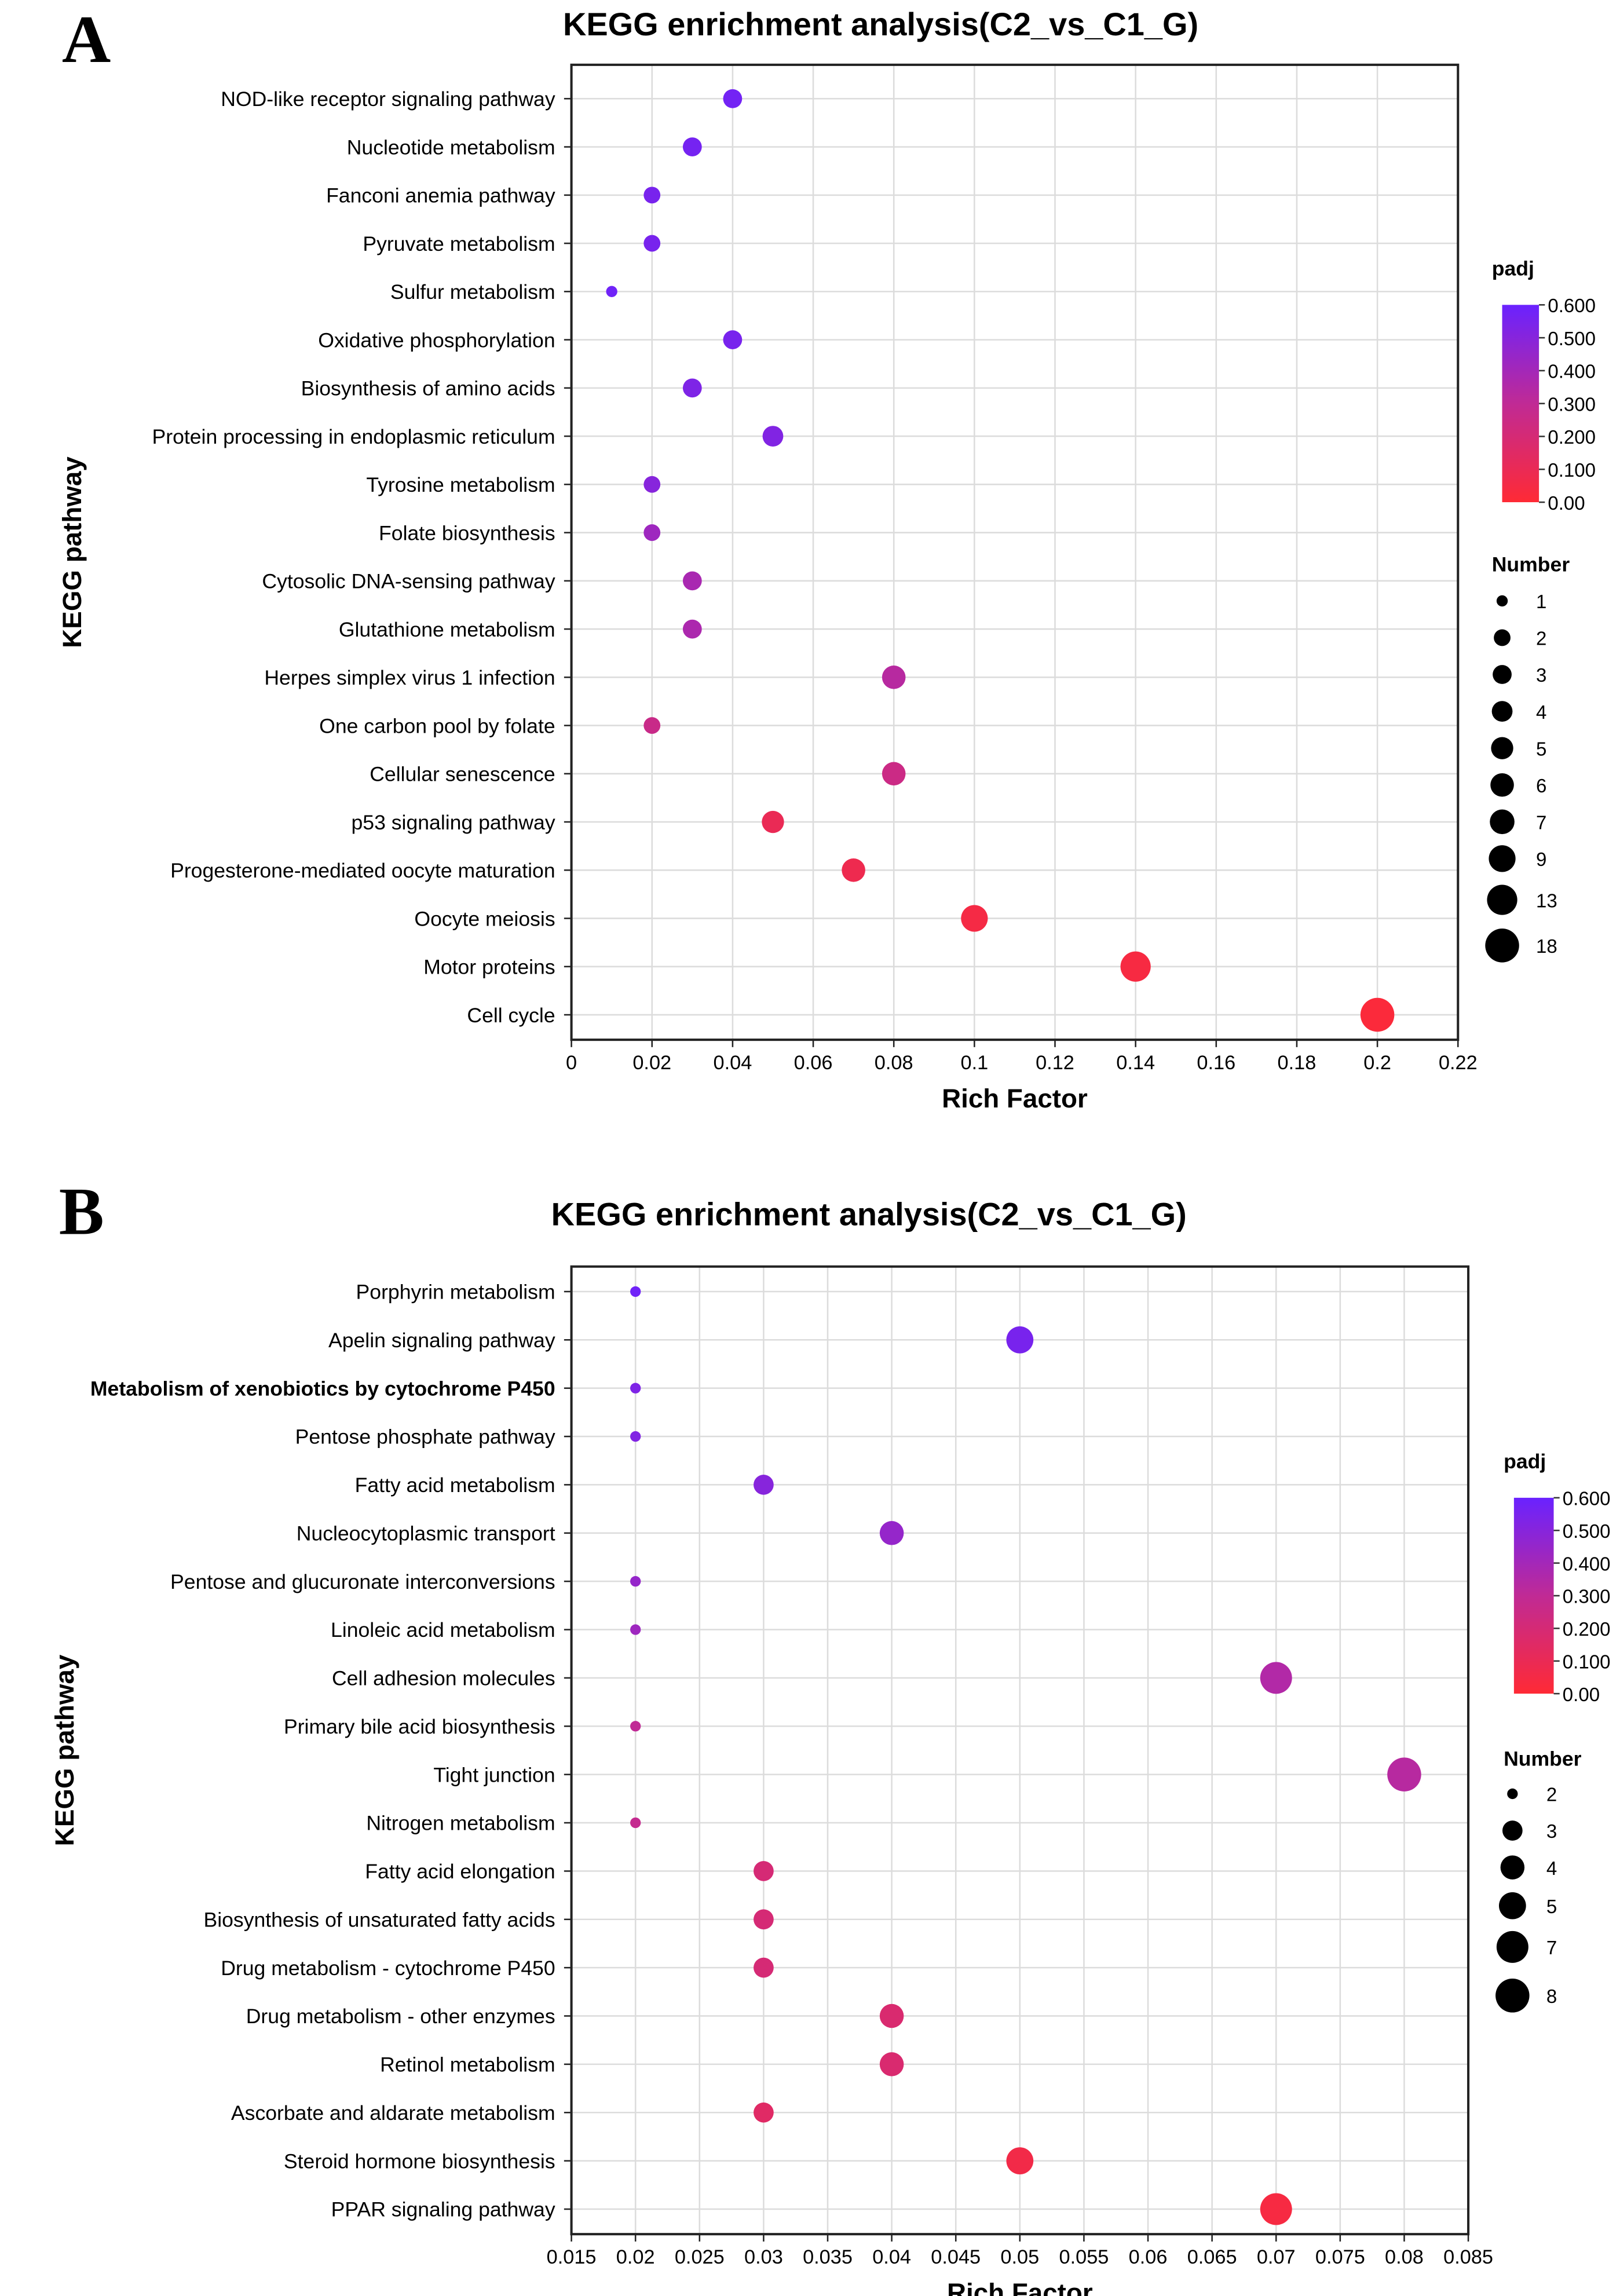  I want to click on pathway-label: Pyruvate metabolism, so click(459, 243).